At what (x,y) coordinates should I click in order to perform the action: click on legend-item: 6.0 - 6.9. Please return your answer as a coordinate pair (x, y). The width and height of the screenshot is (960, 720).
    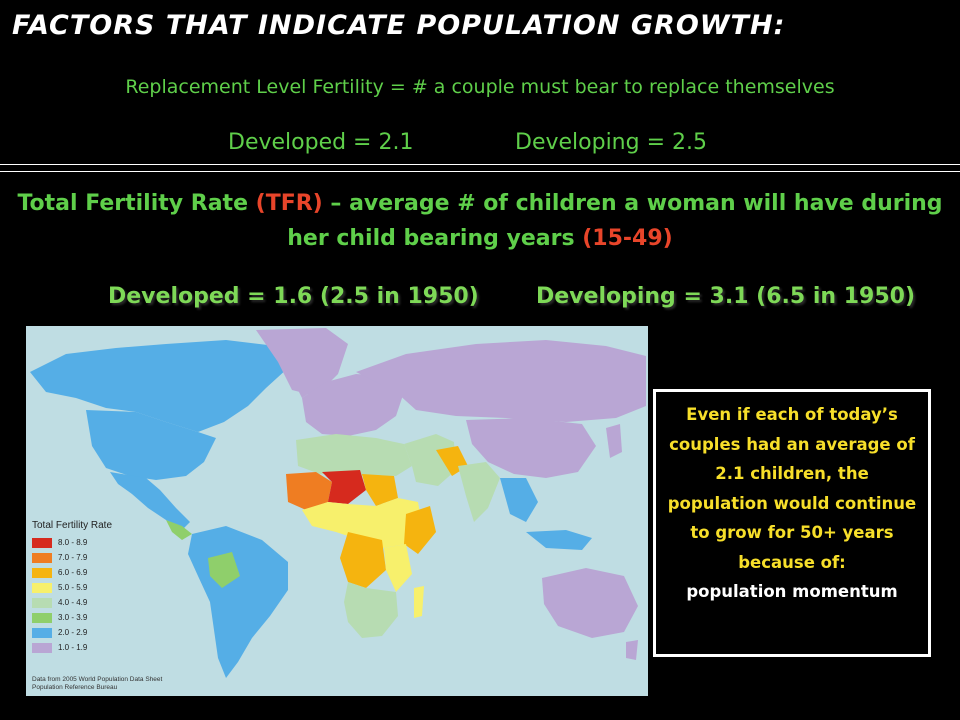
    Looking at the image, I should click on (72, 572).